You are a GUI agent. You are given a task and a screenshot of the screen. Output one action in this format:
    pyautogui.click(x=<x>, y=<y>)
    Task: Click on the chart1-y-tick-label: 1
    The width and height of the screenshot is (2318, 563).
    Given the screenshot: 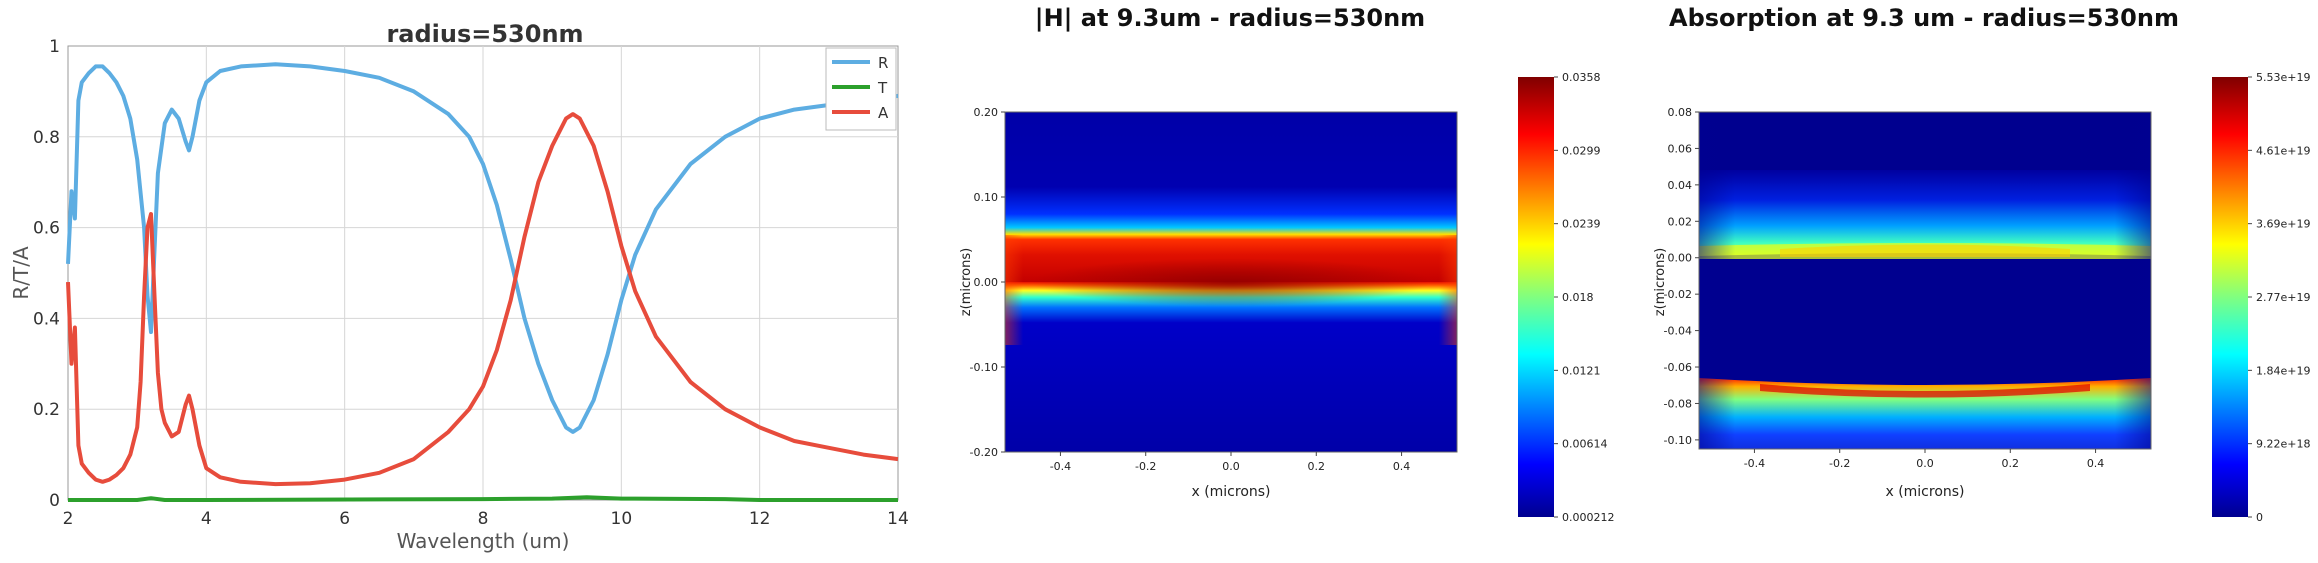 What is the action you would take?
    pyautogui.click(x=54, y=47)
    